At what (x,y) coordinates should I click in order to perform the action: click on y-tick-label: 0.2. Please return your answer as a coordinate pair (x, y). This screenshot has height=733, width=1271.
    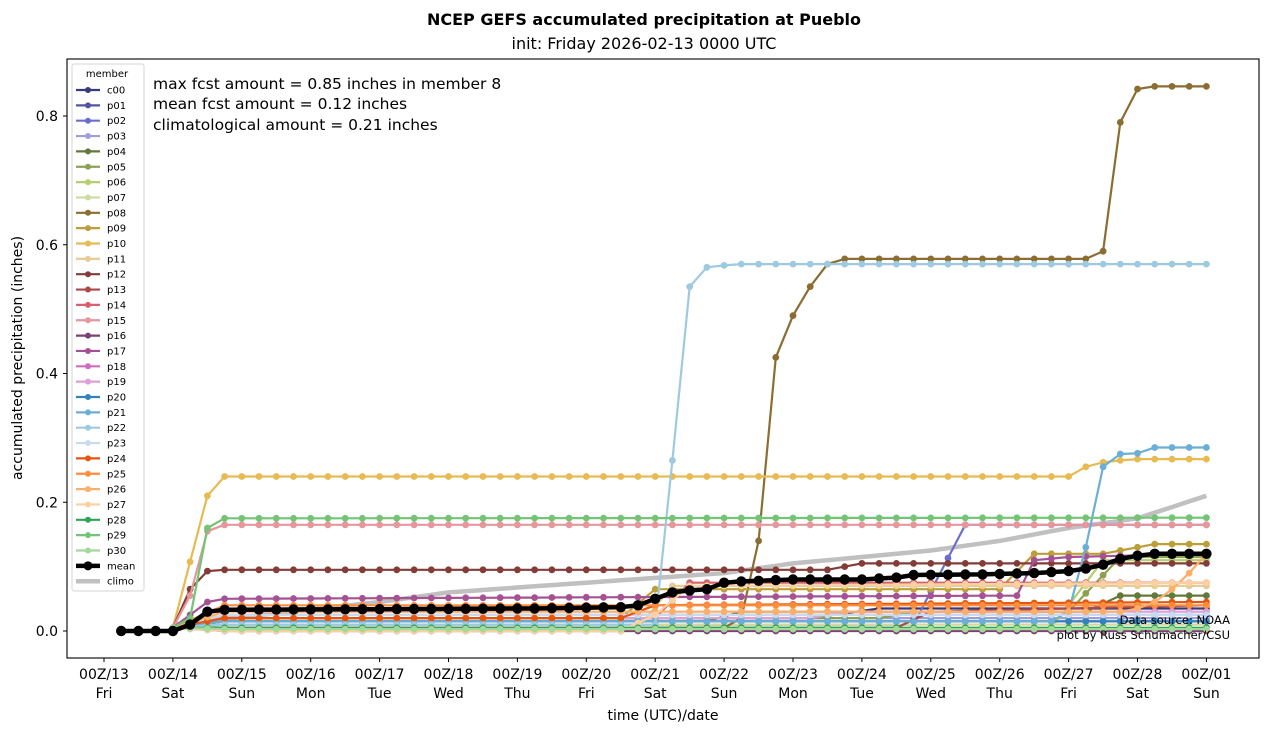
    Looking at the image, I should click on (47, 503).